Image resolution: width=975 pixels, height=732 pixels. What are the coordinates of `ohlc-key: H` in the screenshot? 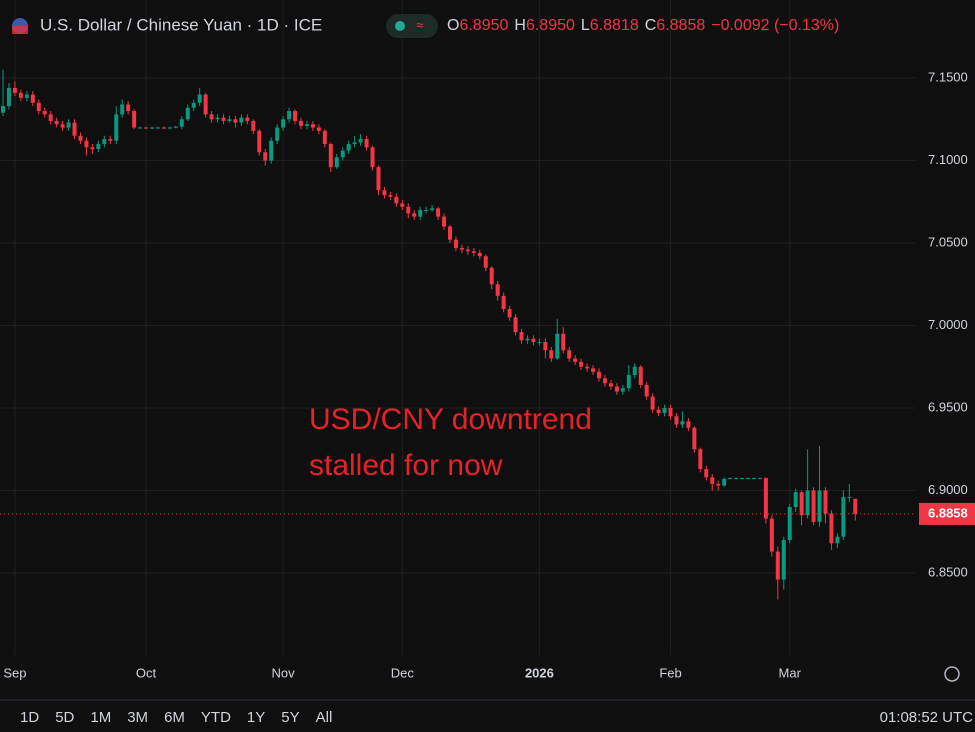 It's located at (520, 25).